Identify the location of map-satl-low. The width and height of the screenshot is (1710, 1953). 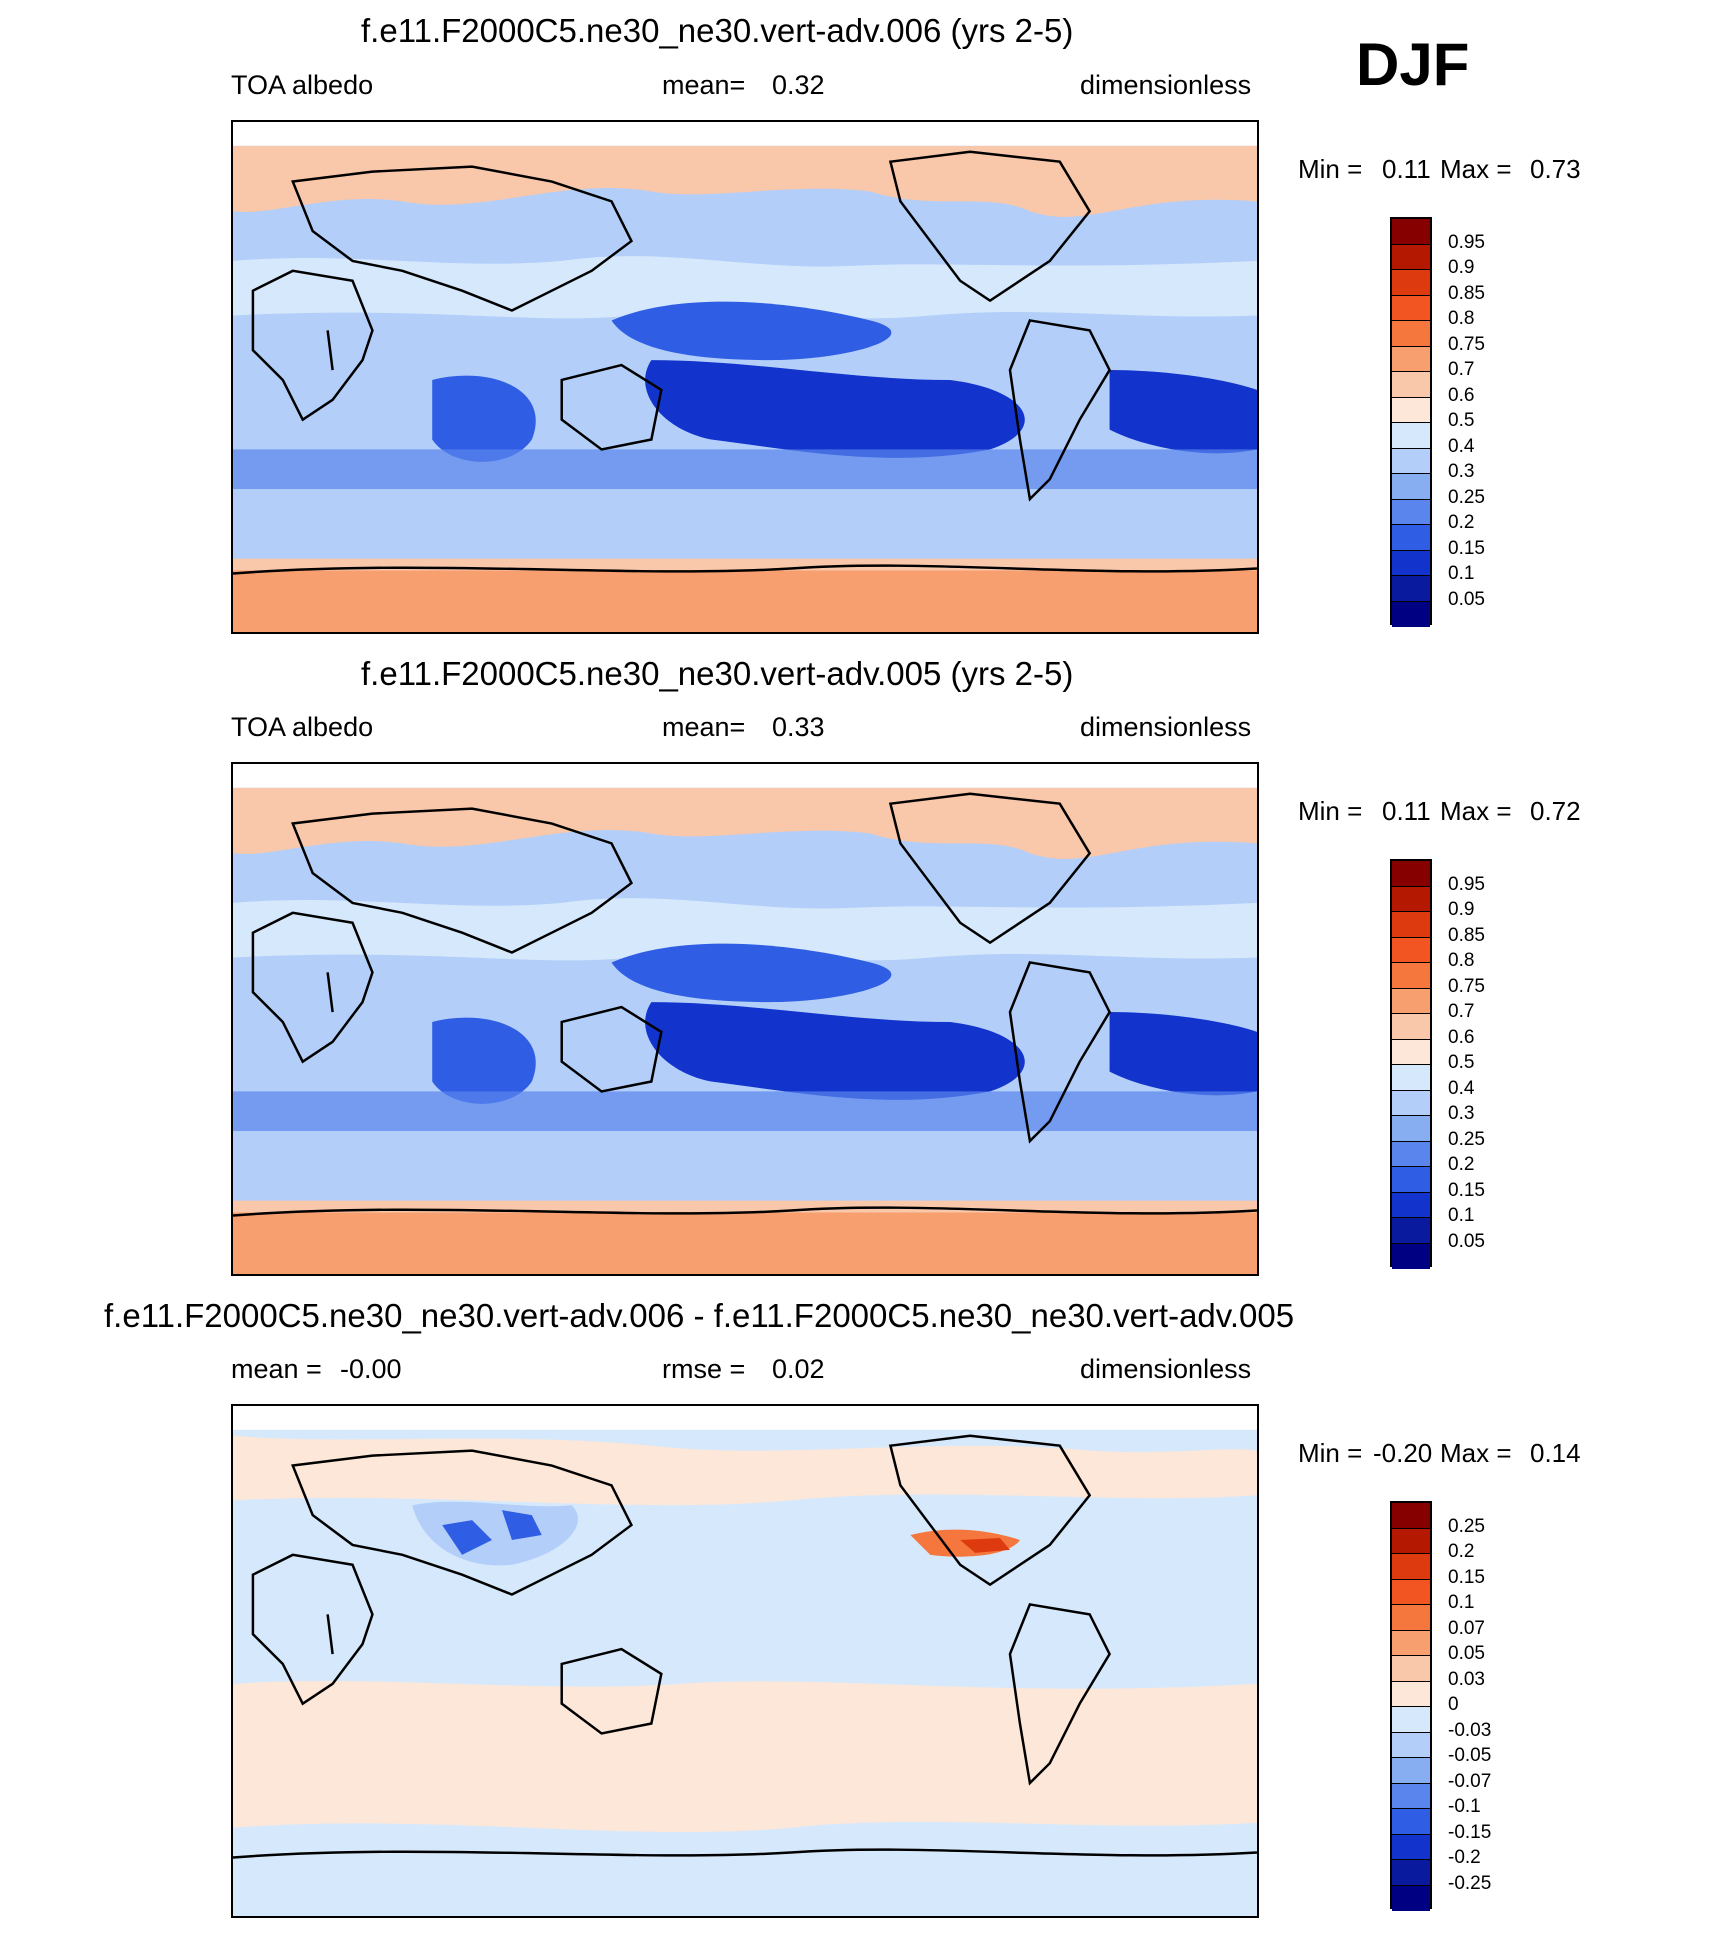
(1183, 412).